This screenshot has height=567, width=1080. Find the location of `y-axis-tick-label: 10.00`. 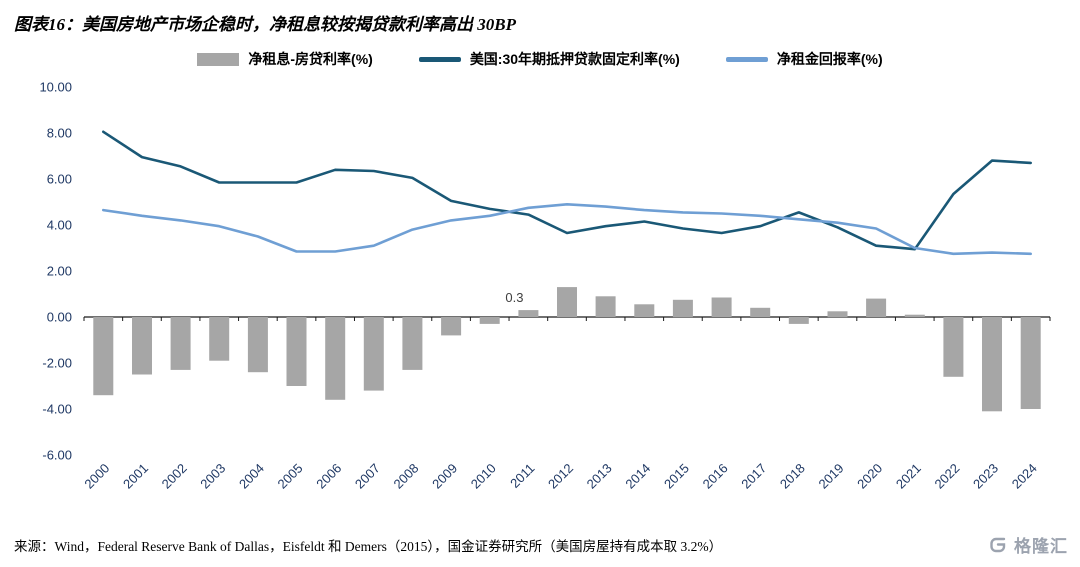

y-axis-tick-label: 10.00 is located at coordinates (55, 87).